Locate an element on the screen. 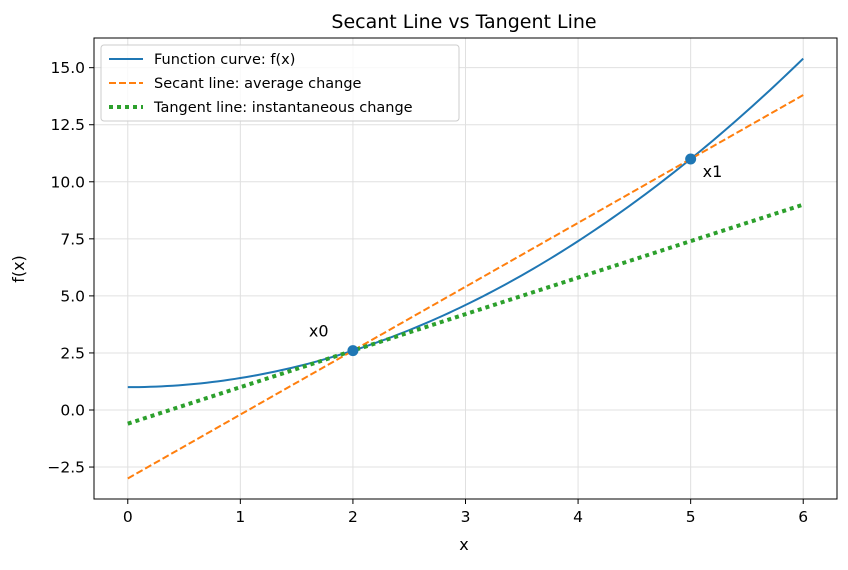 Image resolution: width=848 pixels, height=570 pixels. x-tick-label: 3 is located at coordinates (466, 517).